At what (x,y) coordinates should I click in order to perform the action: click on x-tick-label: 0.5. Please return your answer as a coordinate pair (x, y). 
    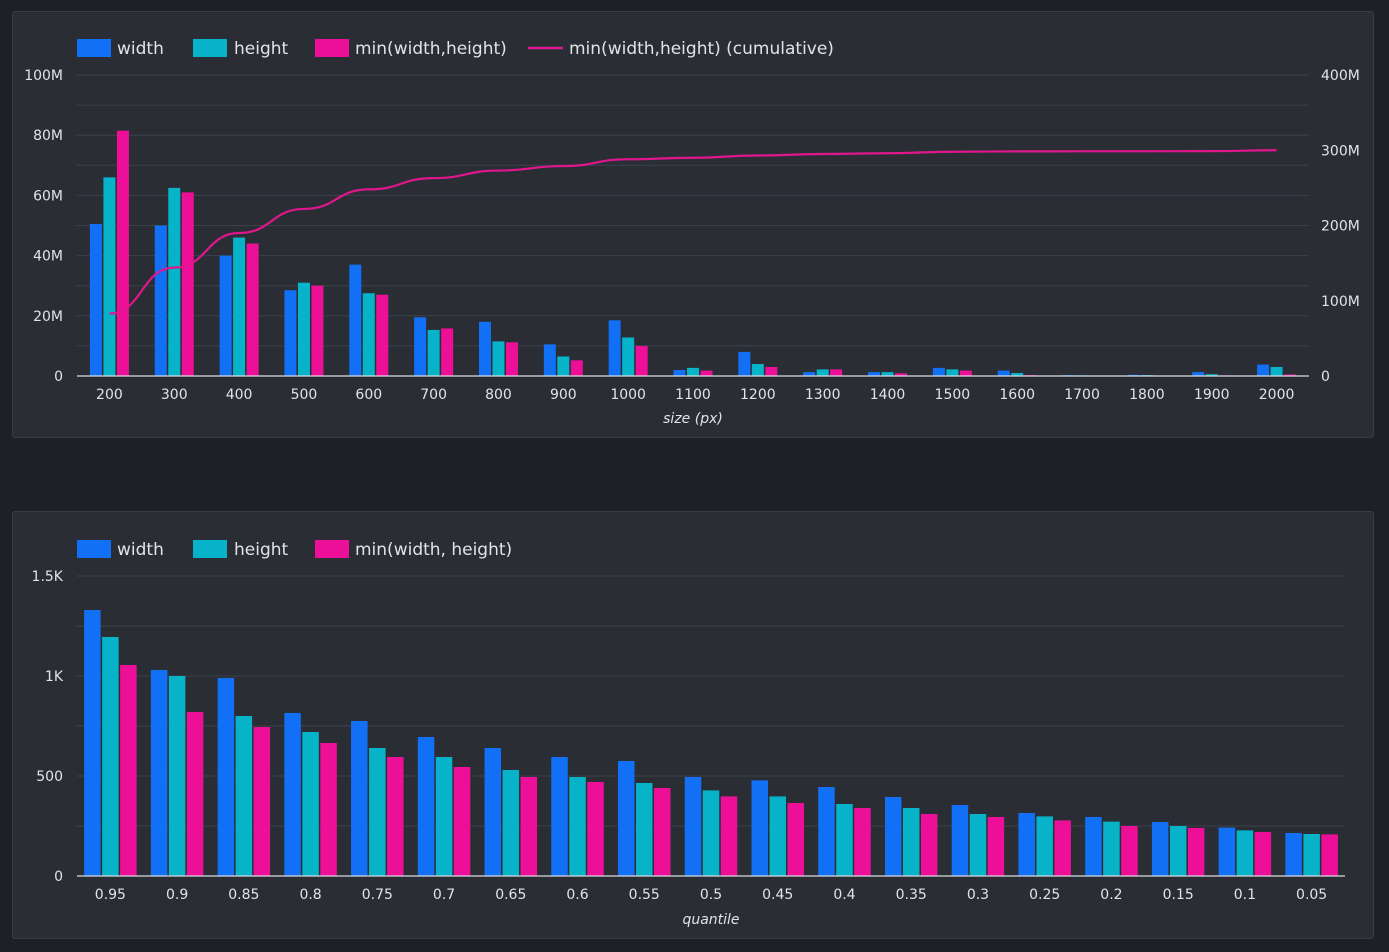
    Looking at the image, I should click on (711, 895).